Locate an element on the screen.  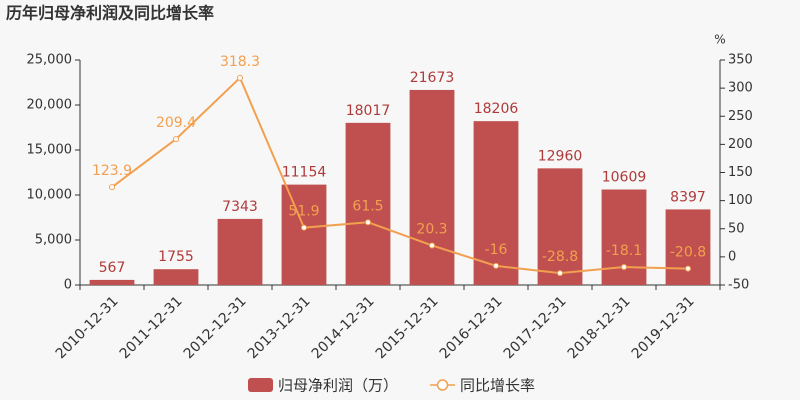
bar-value-label: 18017 is located at coordinates (368, 111).